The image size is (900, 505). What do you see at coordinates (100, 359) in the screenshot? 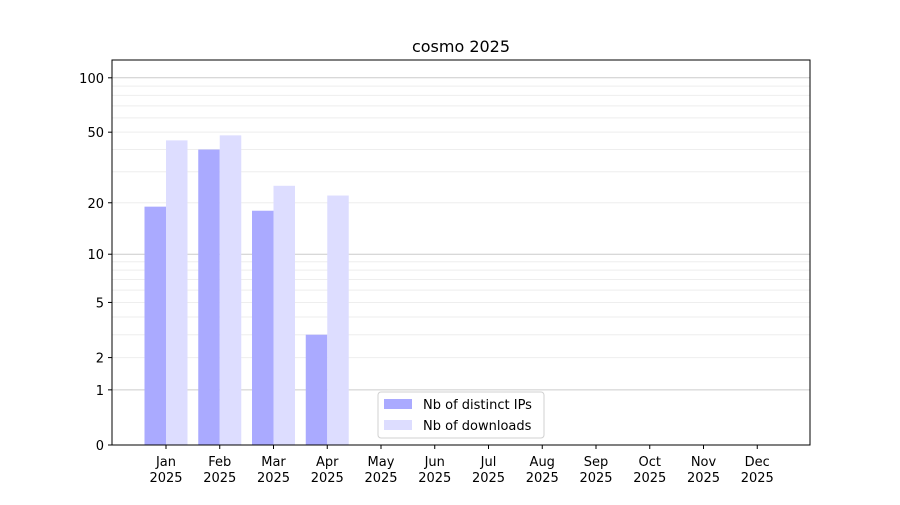
I see `y-tick-label: 2` at bounding box center [100, 359].